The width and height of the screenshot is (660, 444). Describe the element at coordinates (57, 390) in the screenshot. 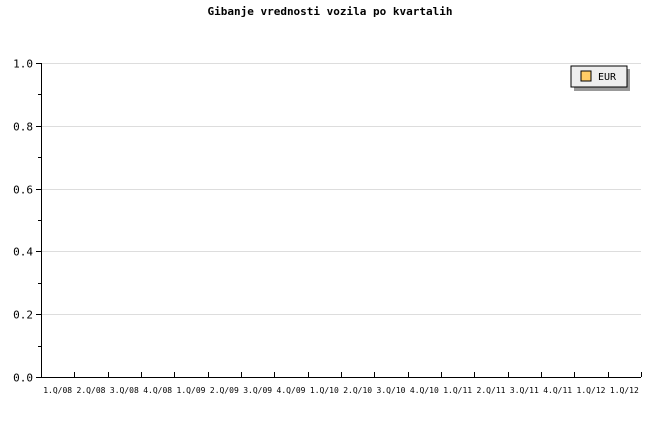

I see `x-tick-label: 1.Q/08` at that location.